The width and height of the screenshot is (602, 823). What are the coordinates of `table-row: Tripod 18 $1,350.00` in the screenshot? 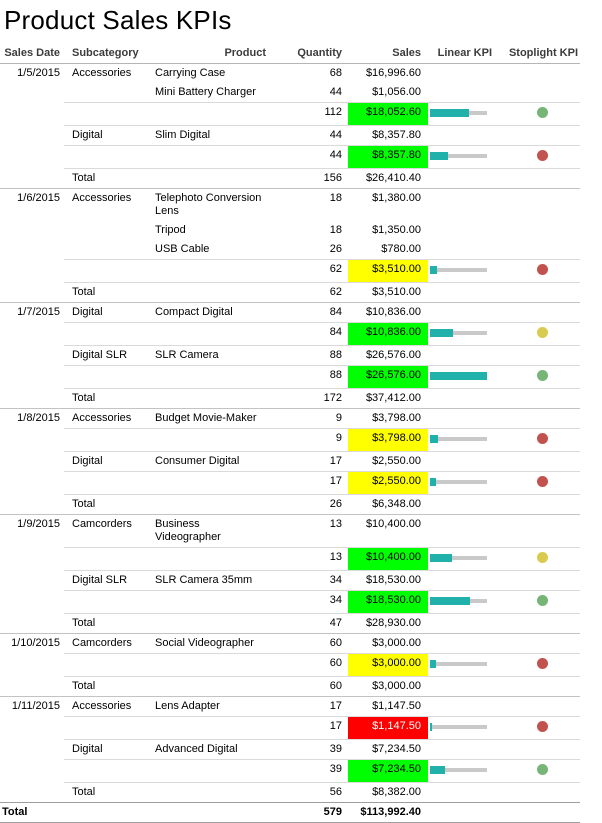 It's located at (290, 230).